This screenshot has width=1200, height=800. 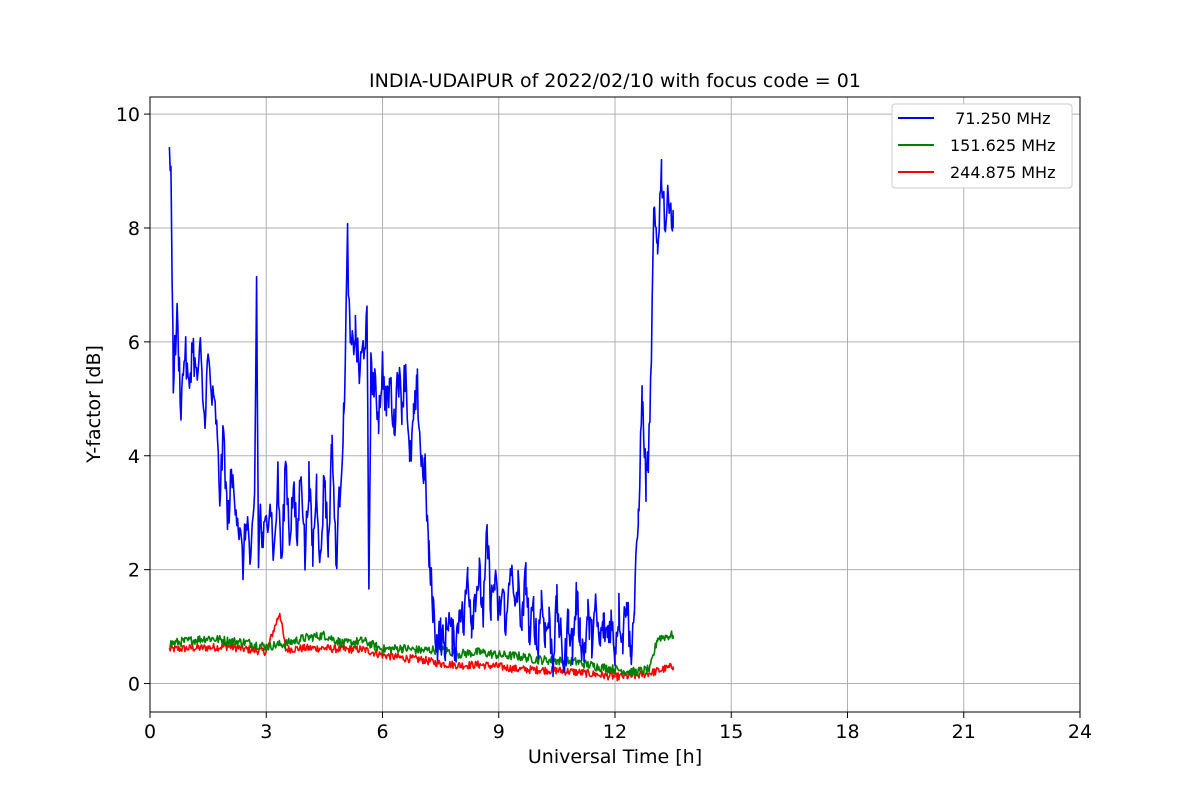 What do you see at coordinates (1002, 145) in the screenshot?
I see `legend-label-151mhz: 151.625 MHz` at bounding box center [1002, 145].